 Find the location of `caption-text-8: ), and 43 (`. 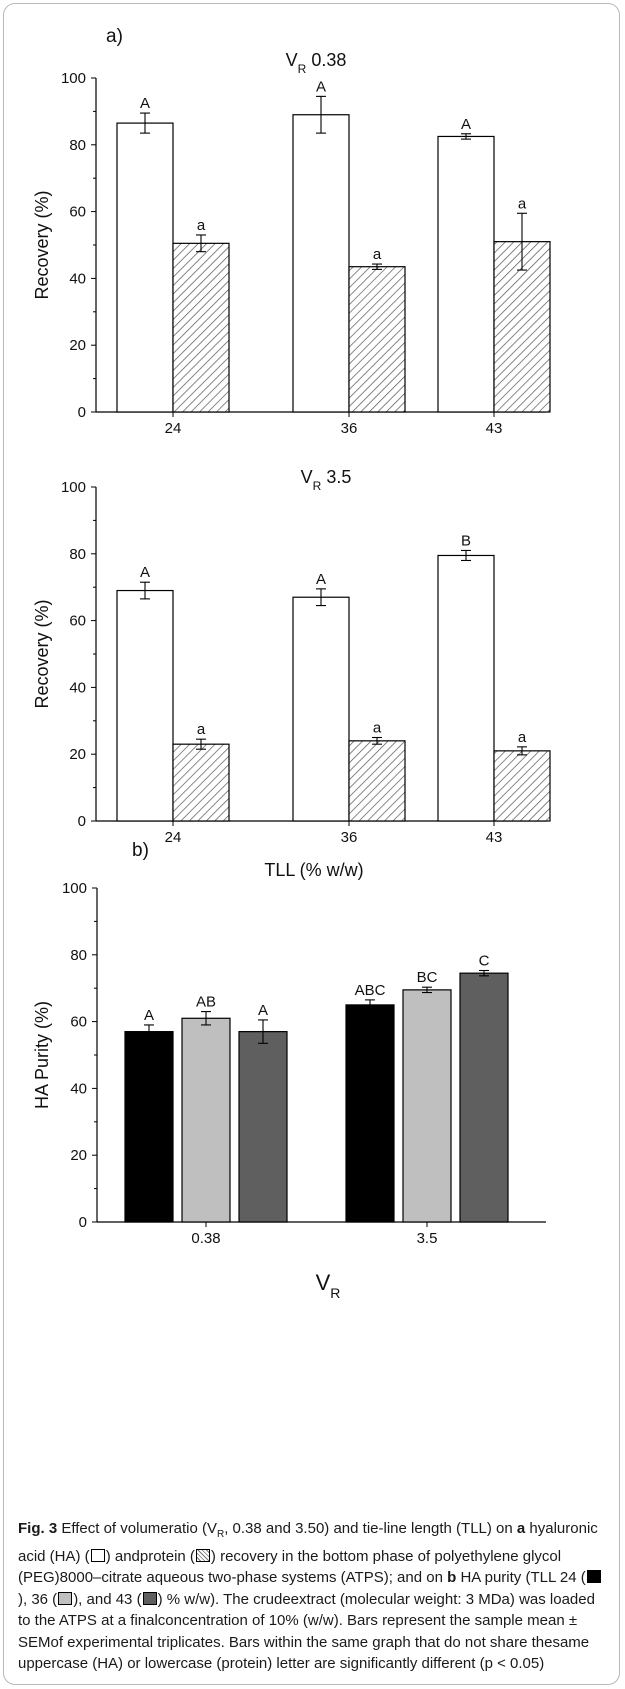

caption-text-8: ), and 43 ( is located at coordinates (107, 1599).